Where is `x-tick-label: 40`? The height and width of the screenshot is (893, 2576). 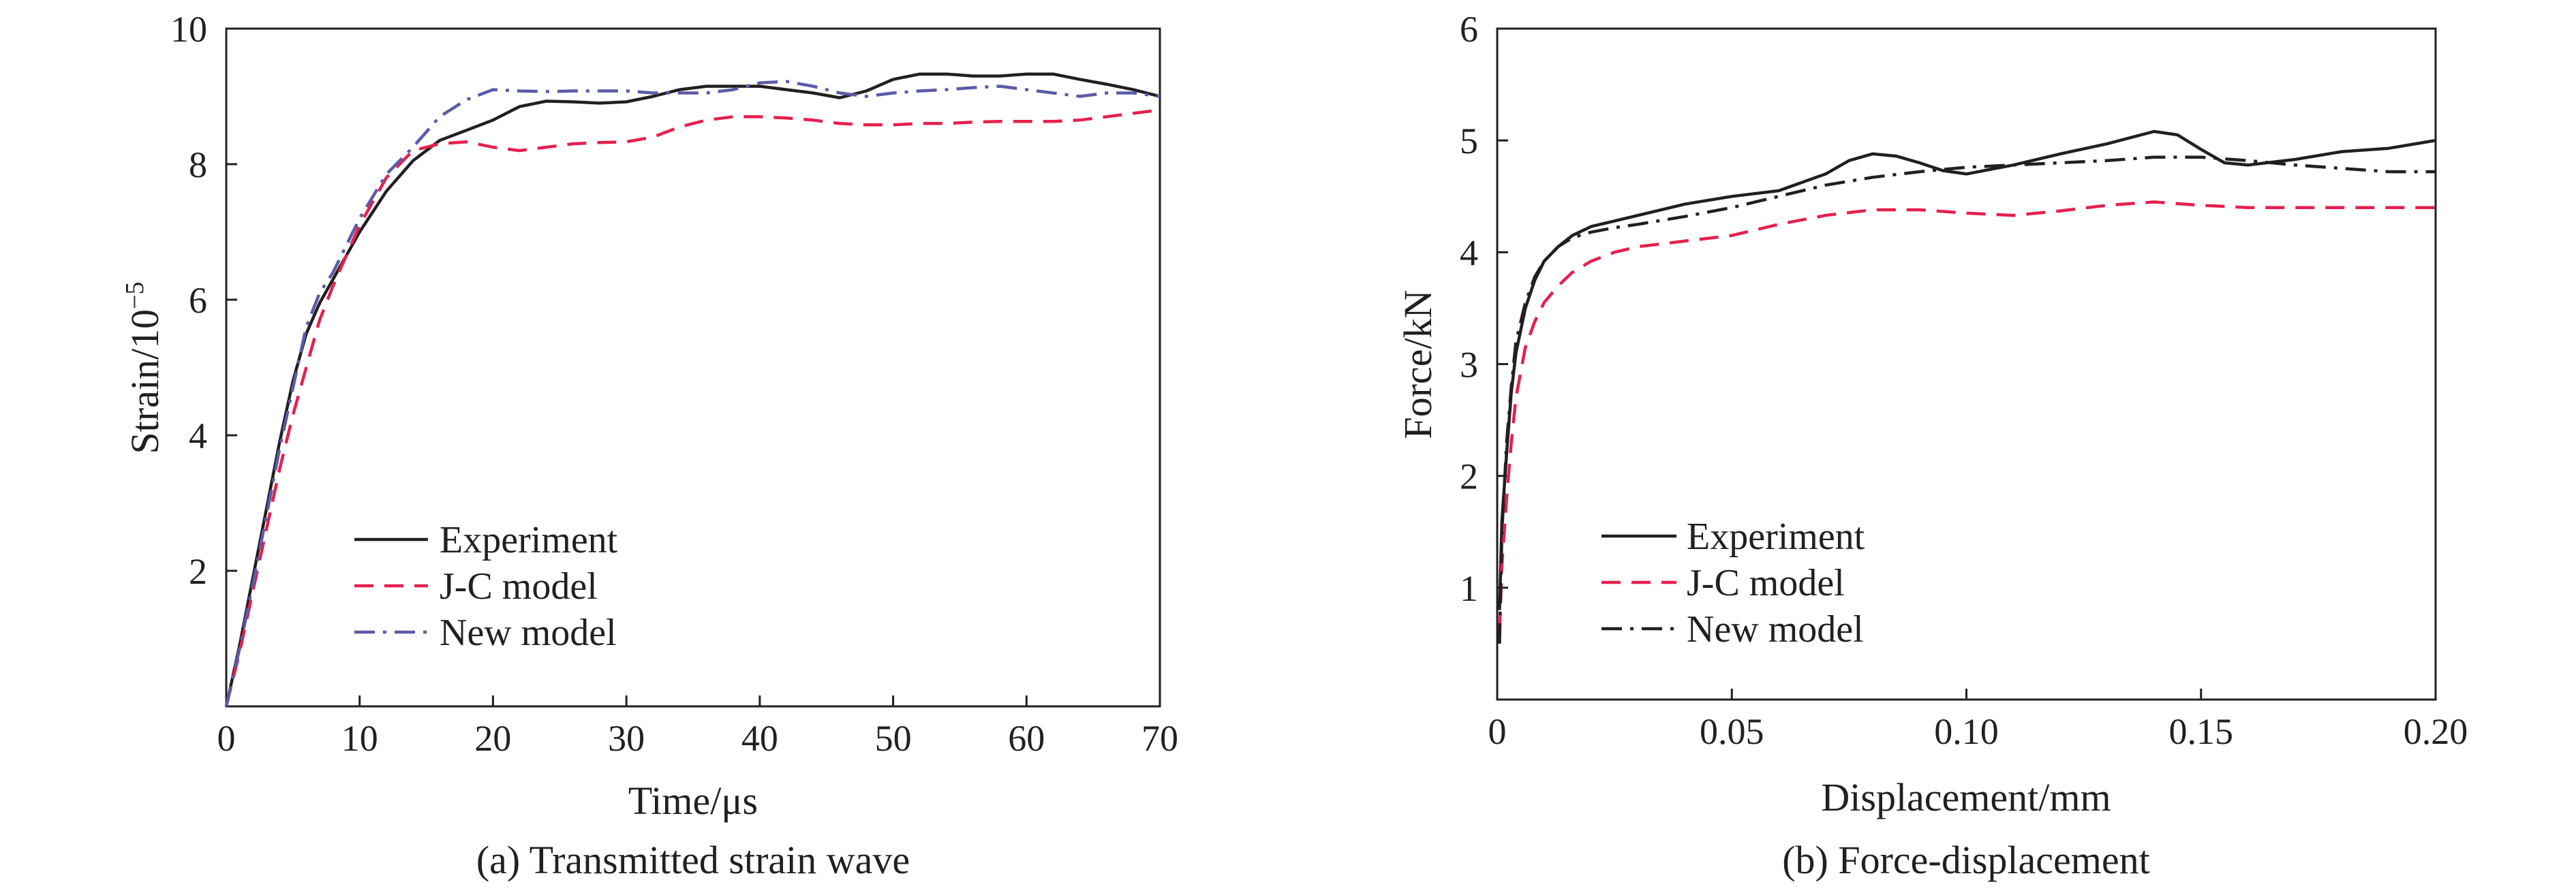 x-tick-label: 40 is located at coordinates (759, 738).